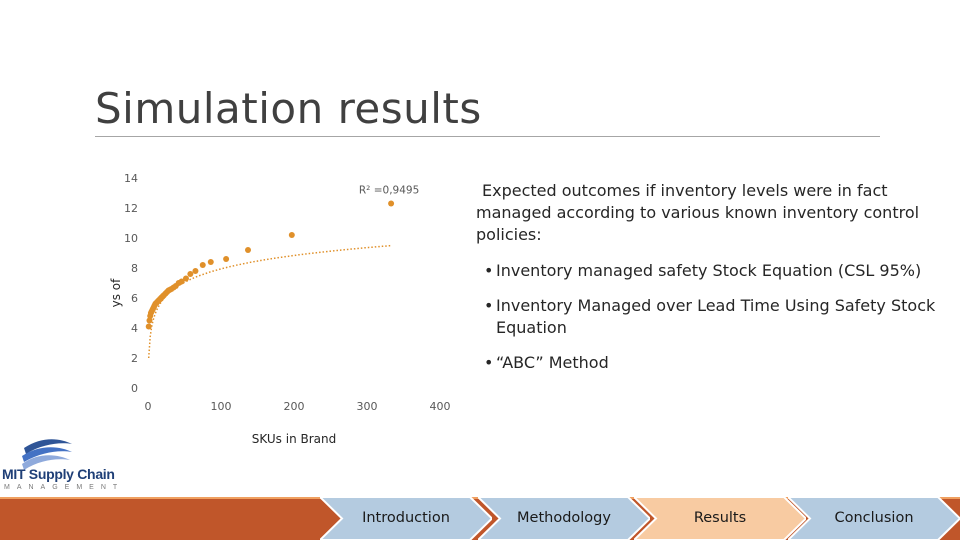 The width and height of the screenshot is (960, 540). What do you see at coordinates (47, 454) in the screenshot?
I see `mit-logo-icon` at bounding box center [47, 454].